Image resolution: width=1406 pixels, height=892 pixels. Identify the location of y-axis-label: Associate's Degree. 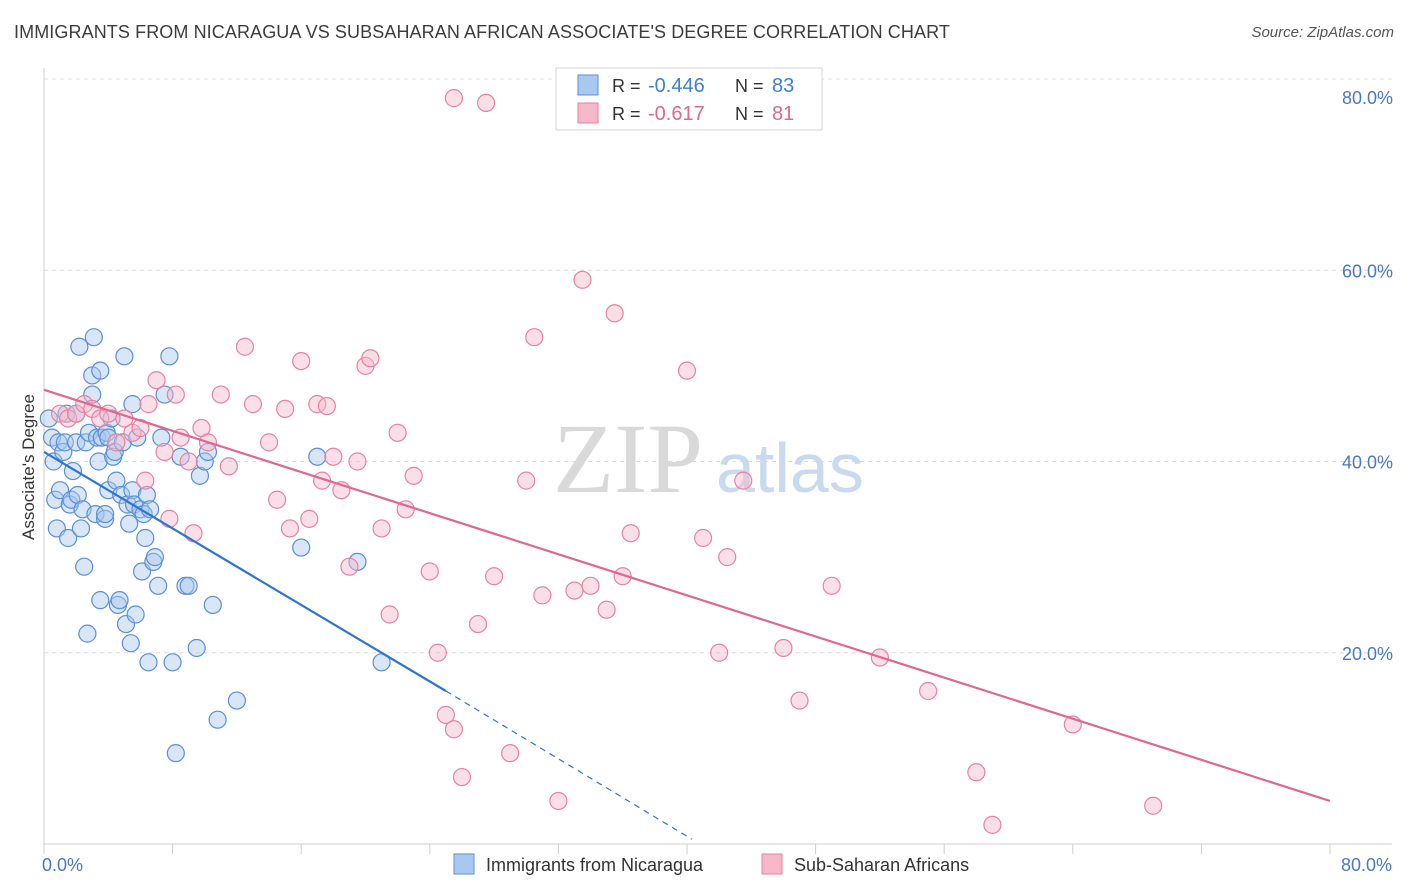
(28, 467).